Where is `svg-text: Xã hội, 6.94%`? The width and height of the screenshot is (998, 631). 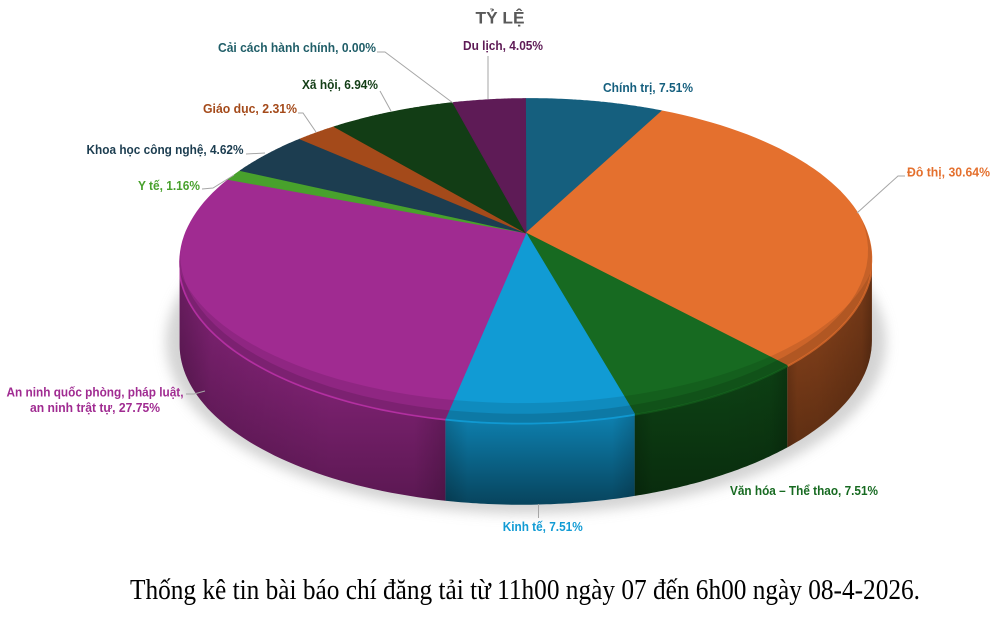
svg-text: Xã hội, 6.94% is located at coordinates (340, 84).